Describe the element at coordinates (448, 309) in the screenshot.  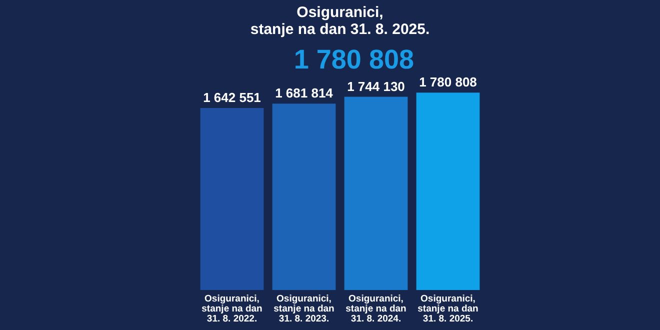
I see `x-tick-label: Osiguranici, stanje na dan 31. 8. 2025.` at that location.